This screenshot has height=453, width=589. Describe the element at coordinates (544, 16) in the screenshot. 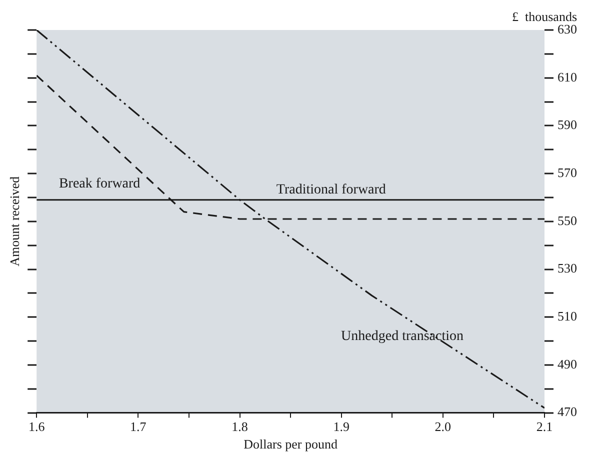

I see `text: £ thousands` at that location.